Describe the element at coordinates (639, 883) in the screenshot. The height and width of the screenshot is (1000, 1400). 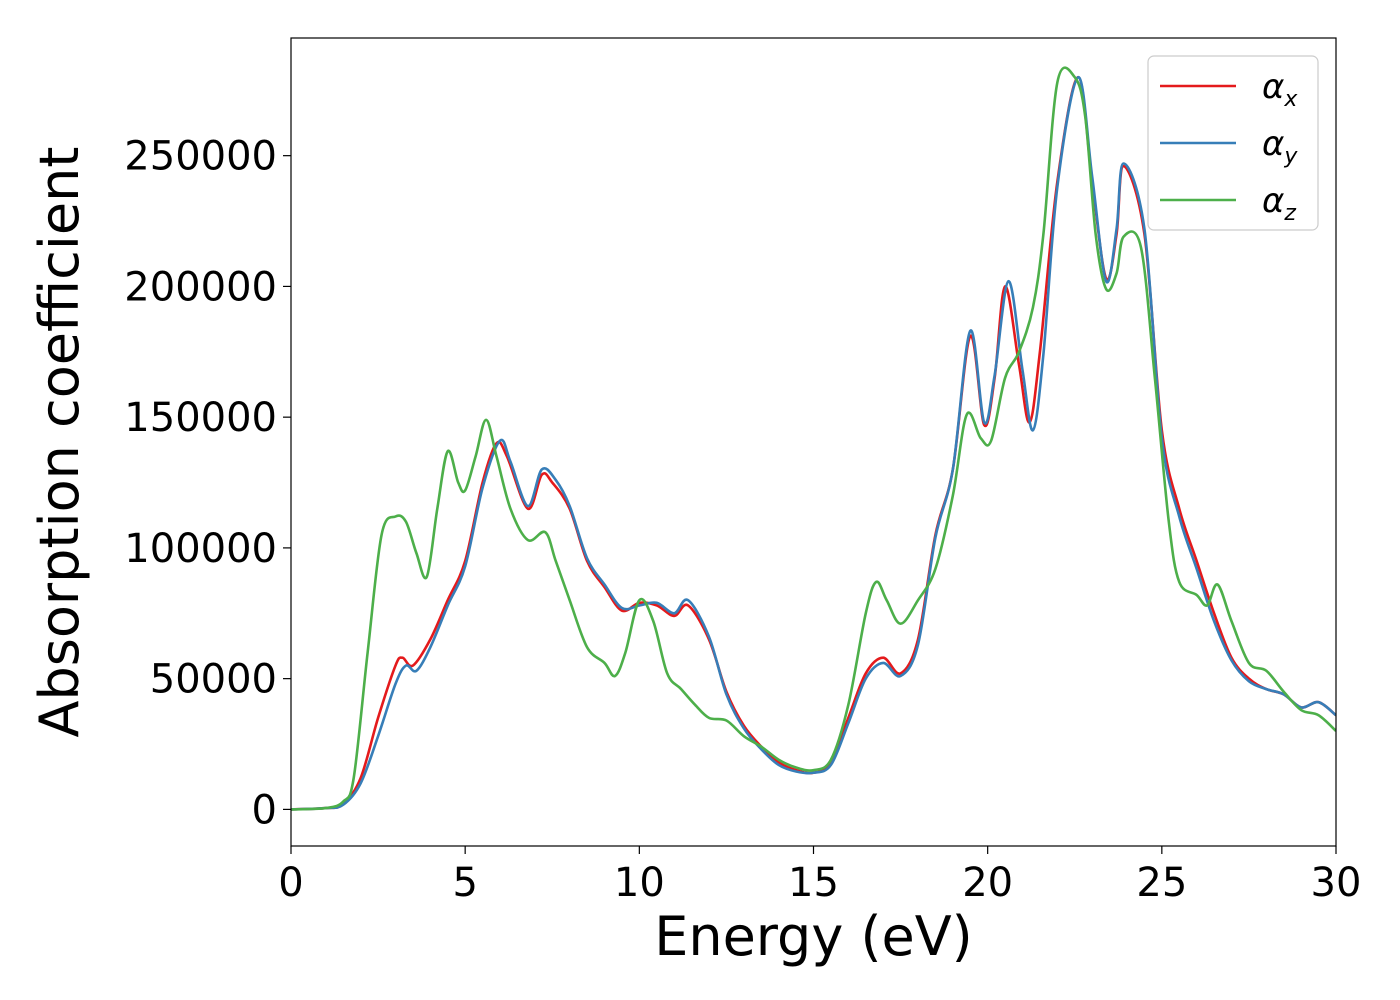
I see `x-tick-label: 10` at that location.